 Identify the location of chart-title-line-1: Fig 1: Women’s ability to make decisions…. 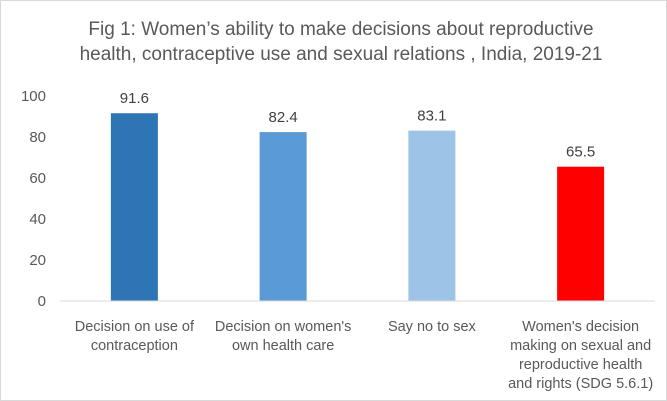
(341, 29).